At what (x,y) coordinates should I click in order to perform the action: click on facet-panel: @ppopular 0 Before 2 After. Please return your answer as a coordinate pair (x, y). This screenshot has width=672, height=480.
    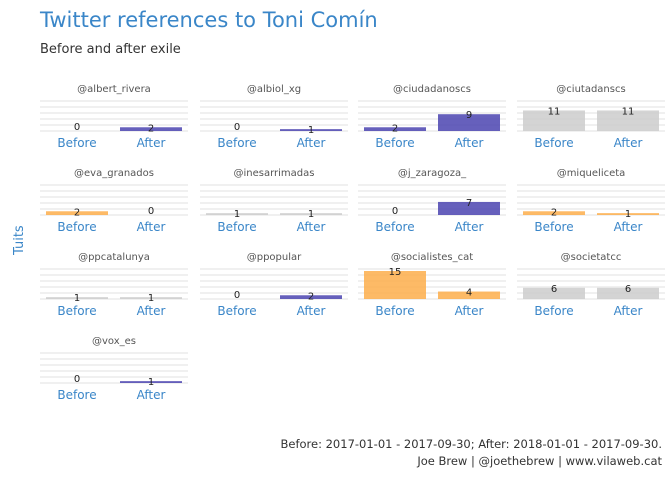
    Looking at the image, I should click on (274, 285).